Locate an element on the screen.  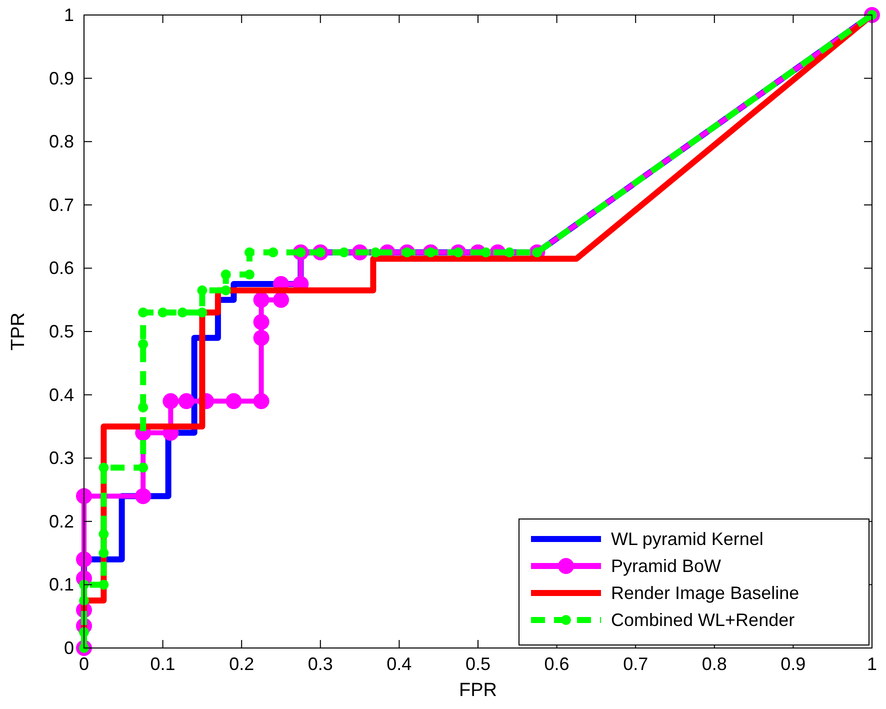
y-tick-label: 0 is located at coordinates (69, 648).